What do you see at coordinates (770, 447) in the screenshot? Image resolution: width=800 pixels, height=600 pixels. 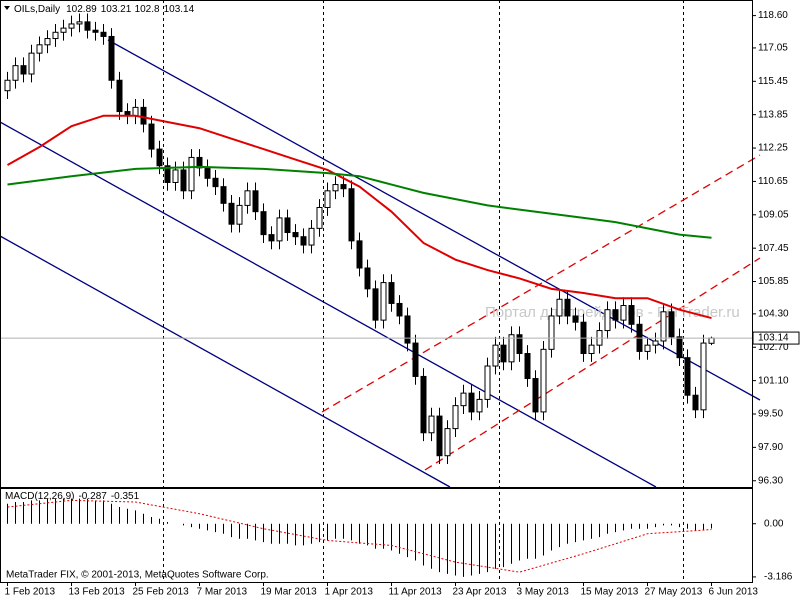 I see `y-tick-label: 97.90` at bounding box center [770, 447].